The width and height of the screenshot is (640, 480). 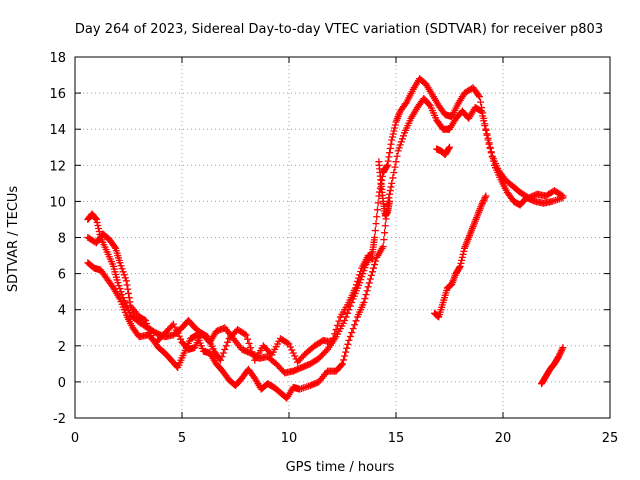 What do you see at coordinates (75, 438) in the screenshot?
I see `x-tick-label: 0` at bounding box center [75, 438].